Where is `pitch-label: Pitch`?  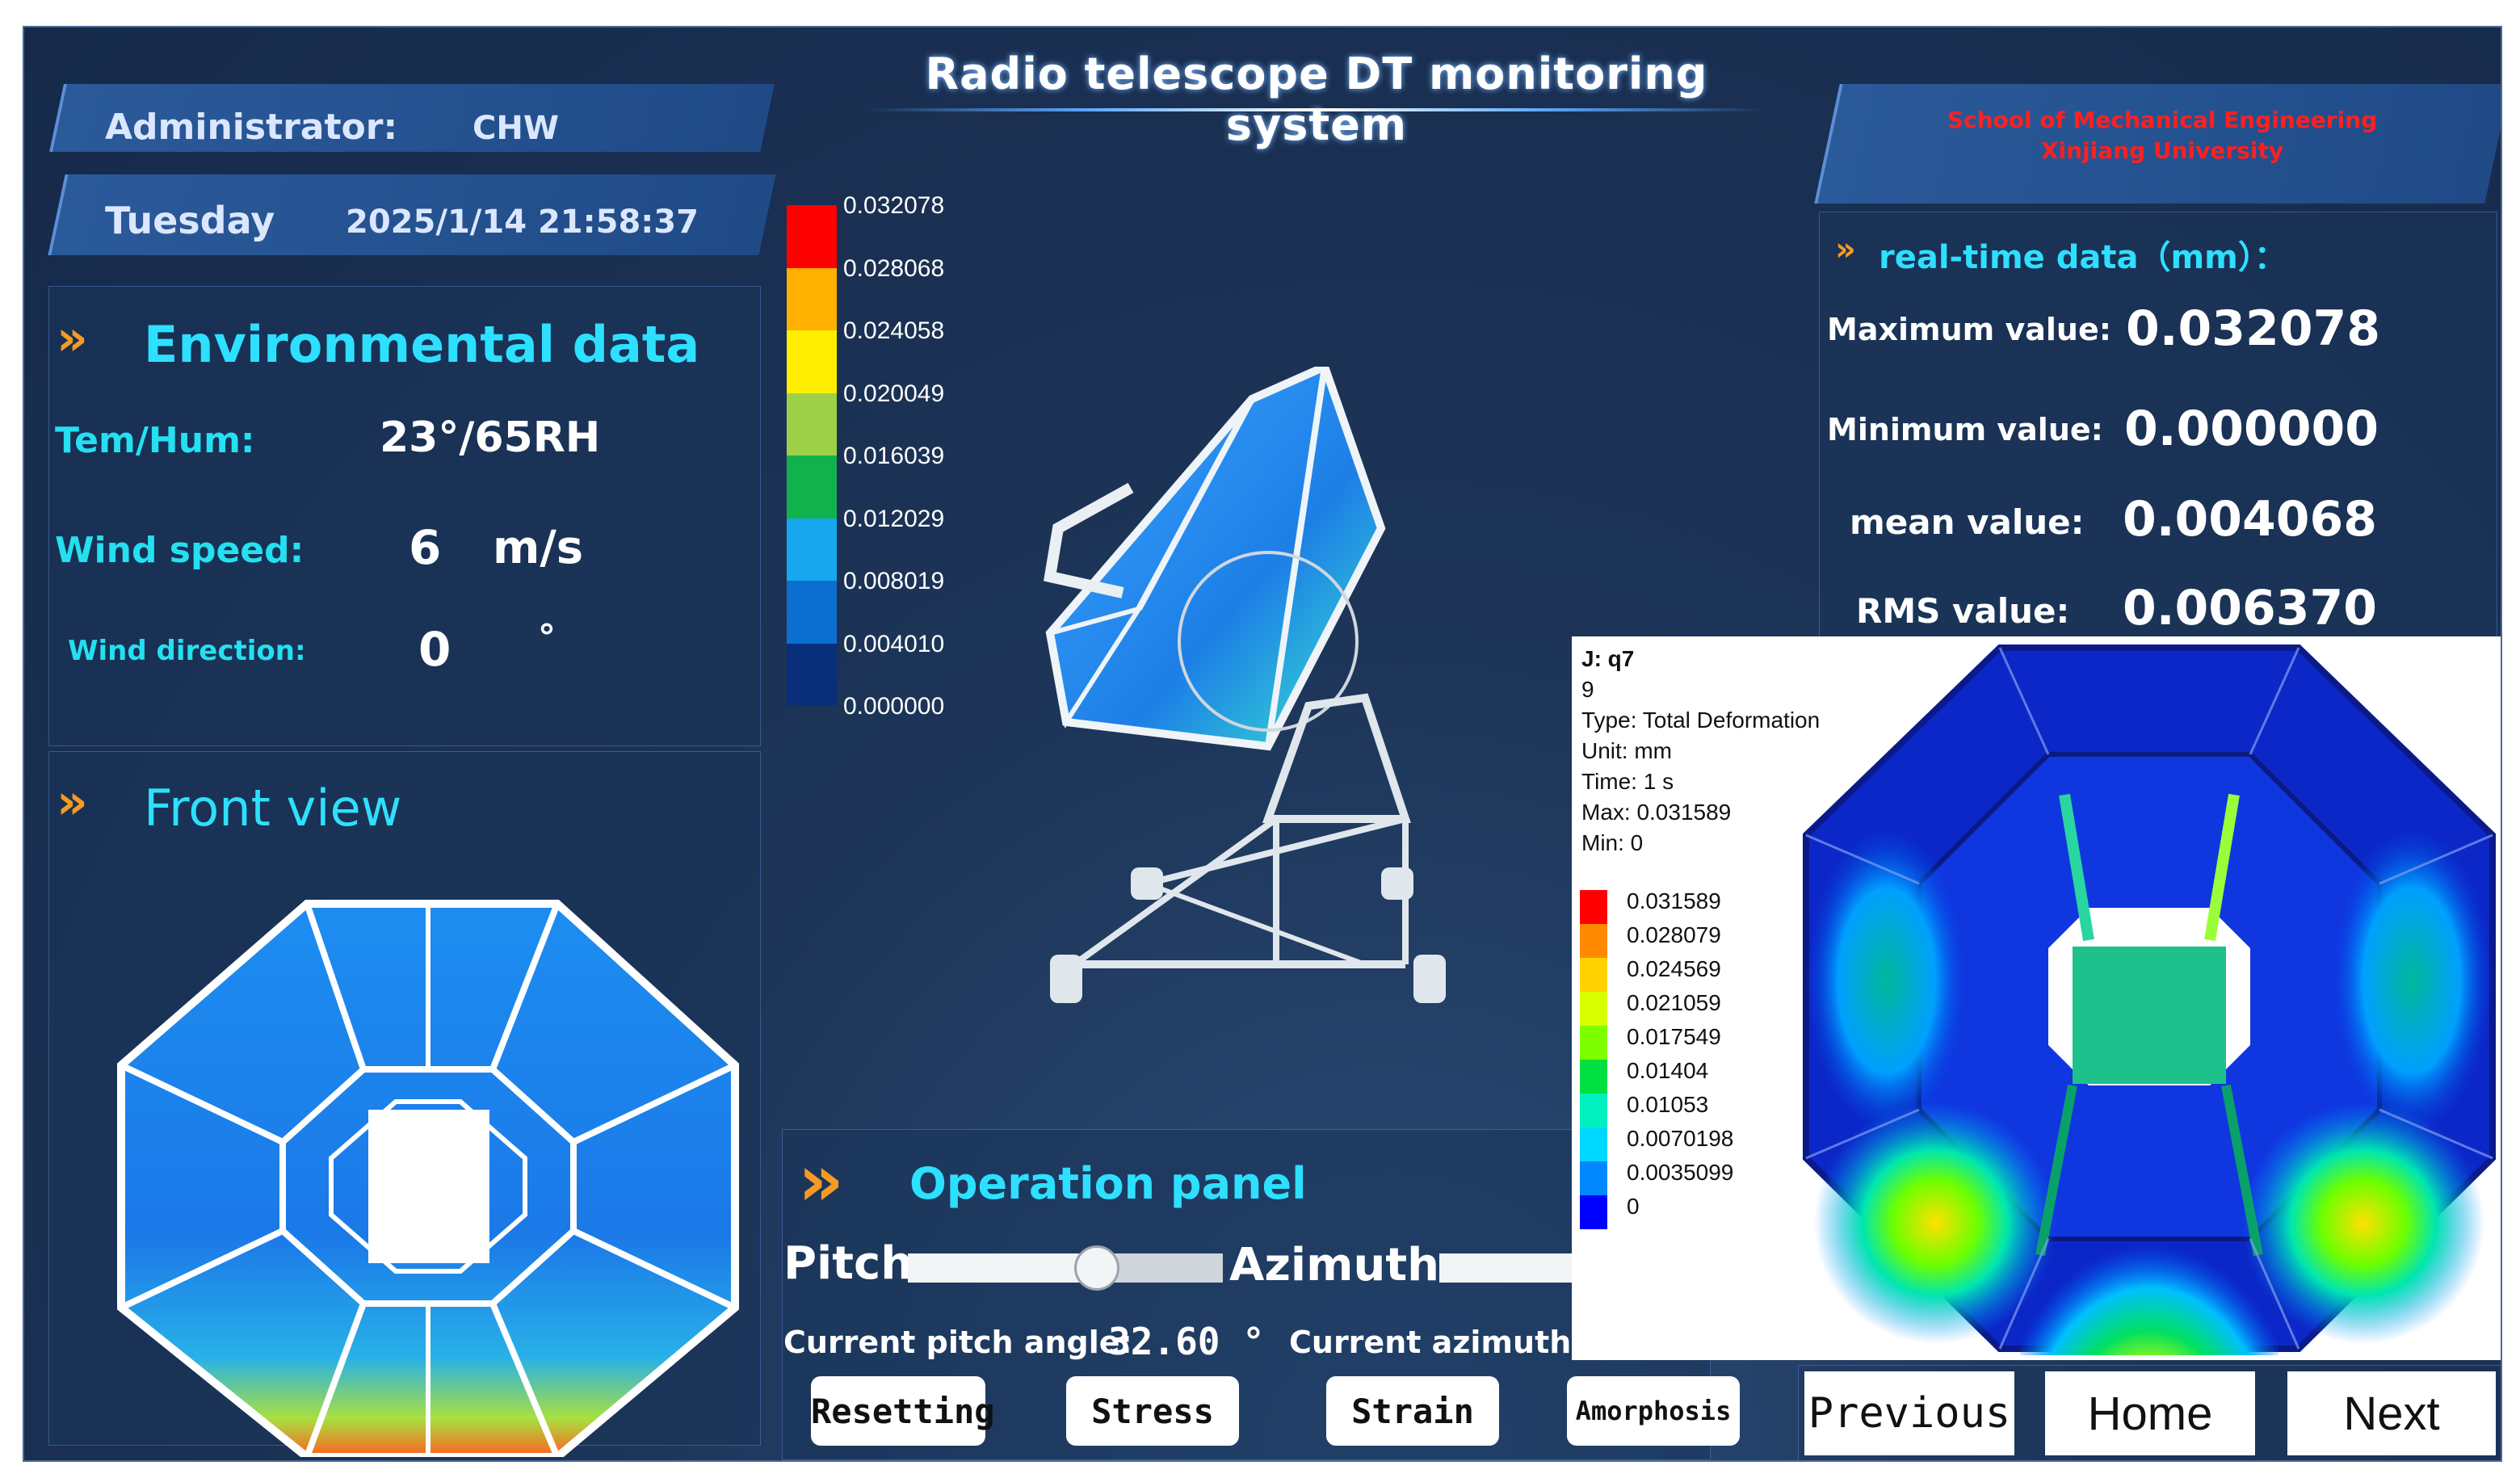
pitch-label: Pitch is located at coordinates (849, 1263).